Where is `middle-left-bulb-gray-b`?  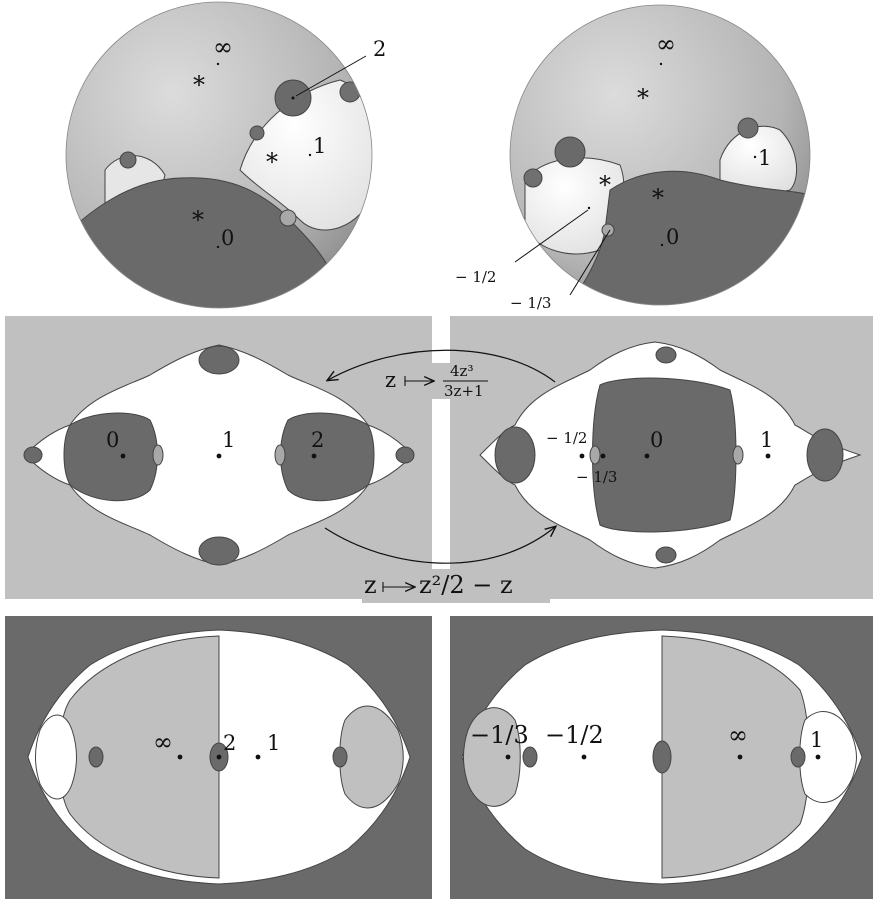 middle-left-bulb-gray-b is located at coordinates (280, 455).